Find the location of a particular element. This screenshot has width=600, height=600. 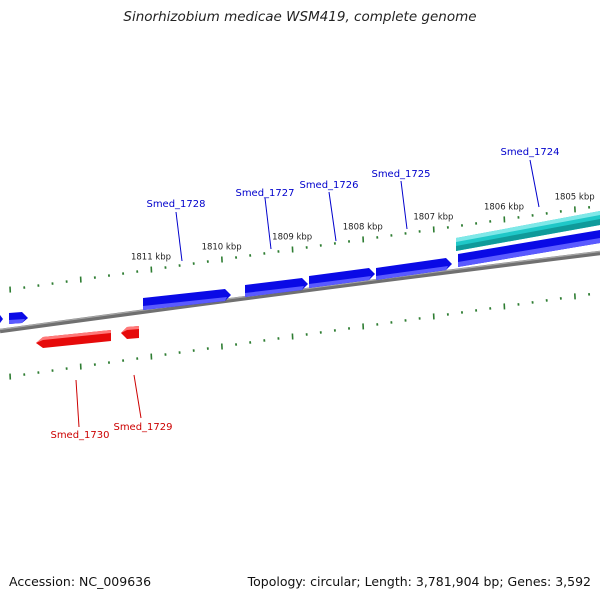

svg-text: Smed_1728 is located at coordinates (175, 204).